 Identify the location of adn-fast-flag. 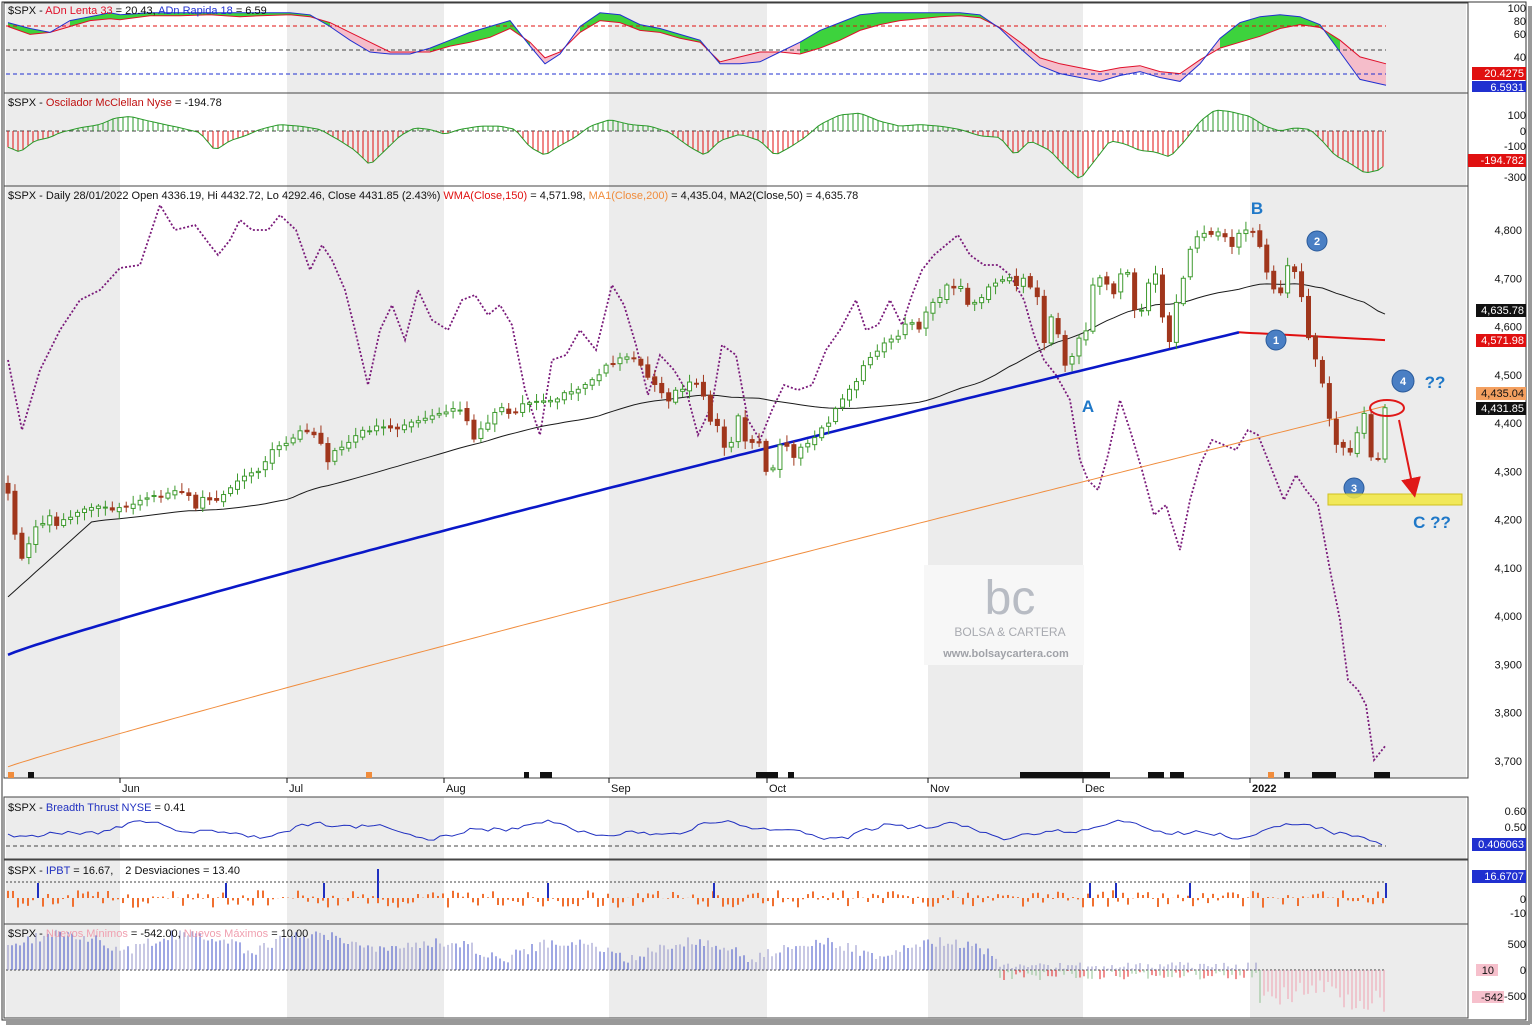
(1499, 86).